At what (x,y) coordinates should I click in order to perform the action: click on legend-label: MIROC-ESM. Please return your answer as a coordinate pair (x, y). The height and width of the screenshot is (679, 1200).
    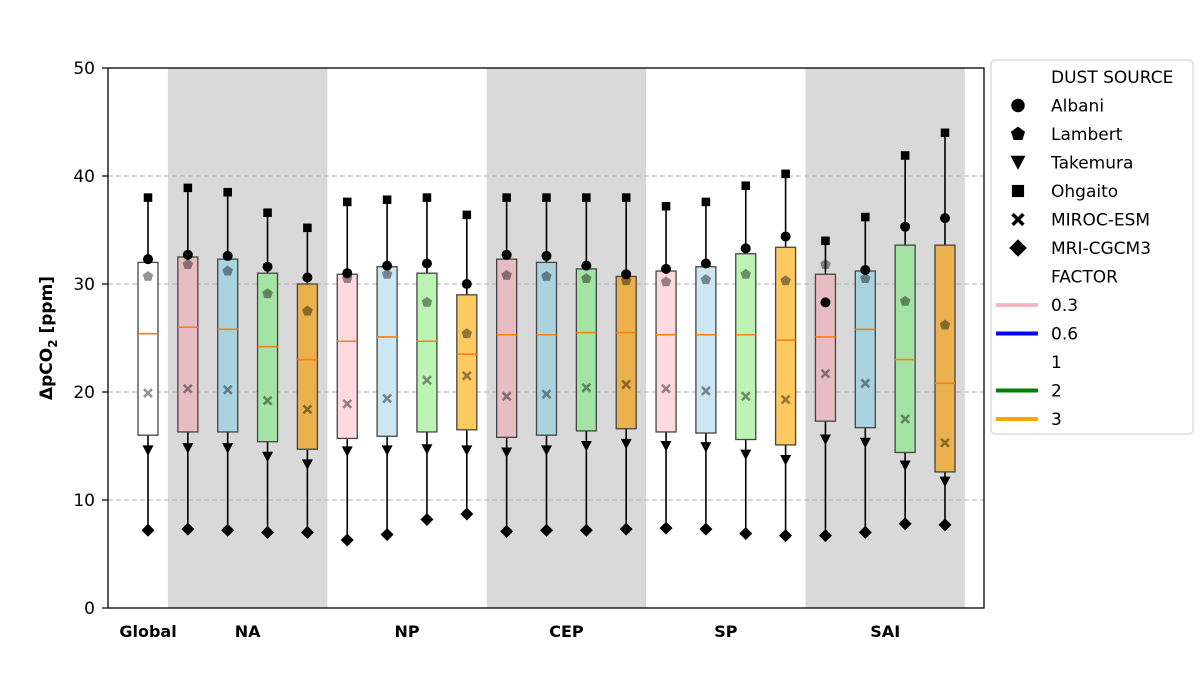
    Looking at the image, I should click on (1100, 221).